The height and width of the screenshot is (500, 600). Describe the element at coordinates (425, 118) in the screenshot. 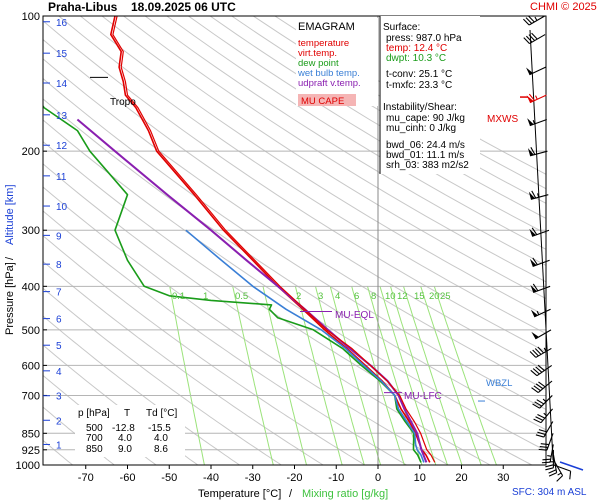

I see `mu-cape-value: mu_cape: 90 J/kg` at that location.